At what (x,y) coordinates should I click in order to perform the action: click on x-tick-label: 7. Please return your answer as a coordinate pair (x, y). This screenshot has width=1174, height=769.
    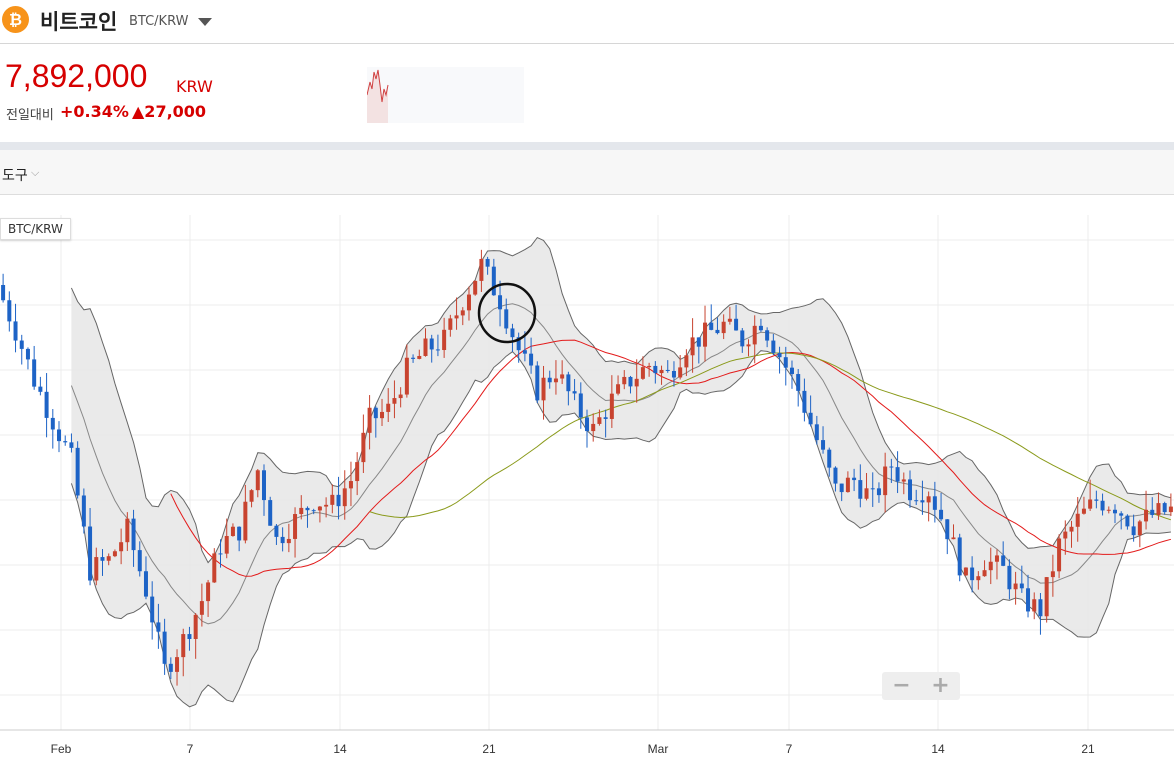
    Looking at the image, I should click on (789, 749).